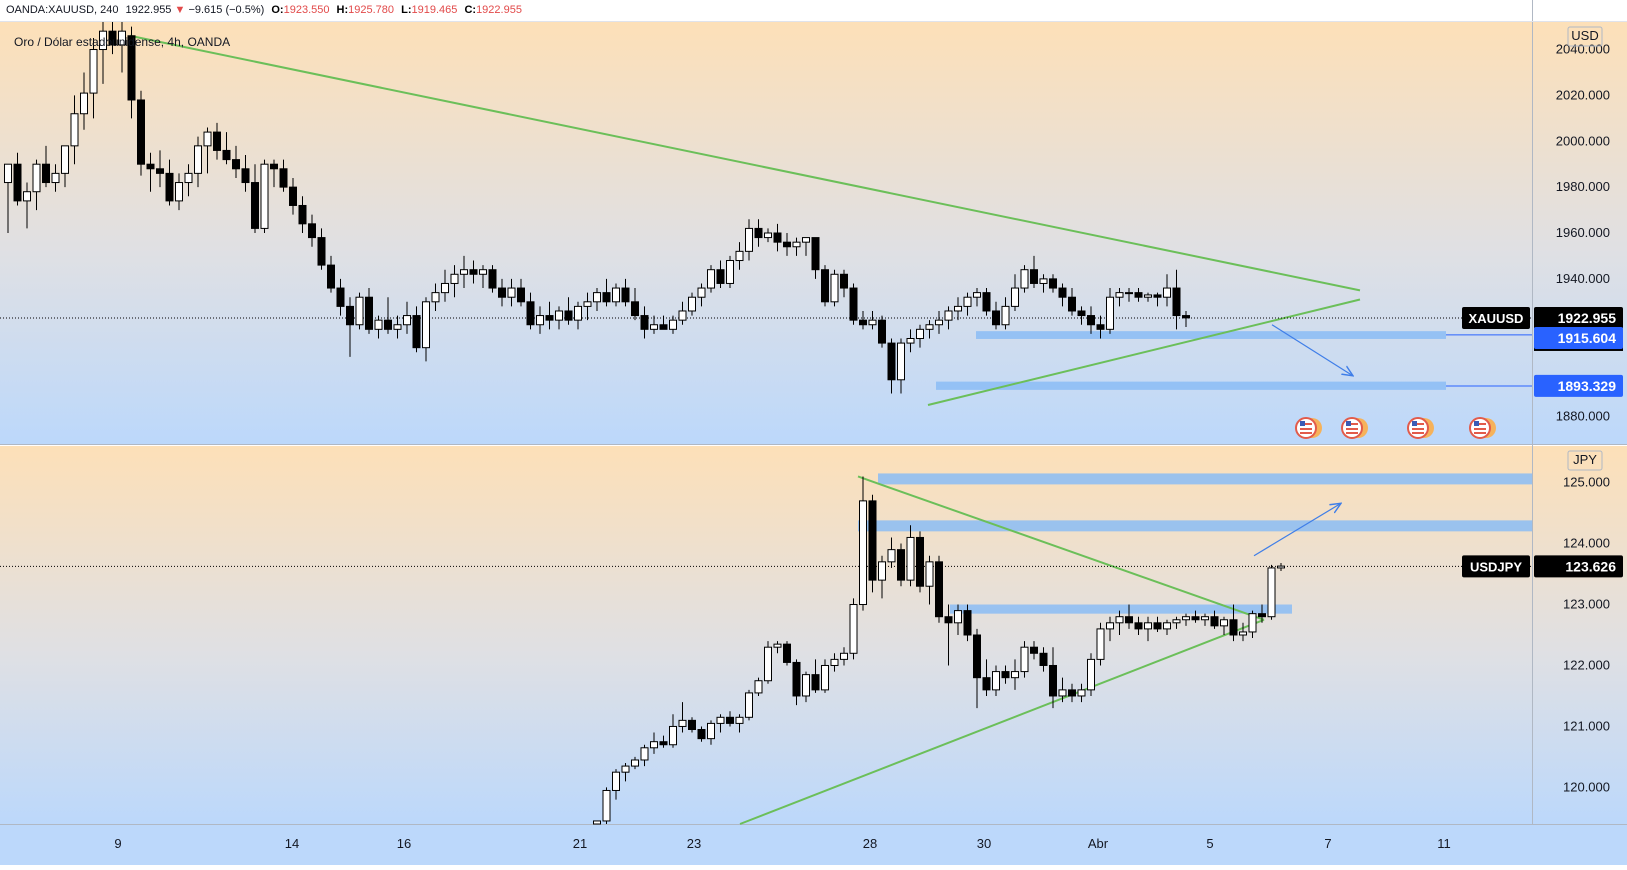 The image size is (1627, 870). What do you see at coordinates (1444, 843) in the screenshot?
I see `x-tick-label: 11` at bounding box center [1444, 843].